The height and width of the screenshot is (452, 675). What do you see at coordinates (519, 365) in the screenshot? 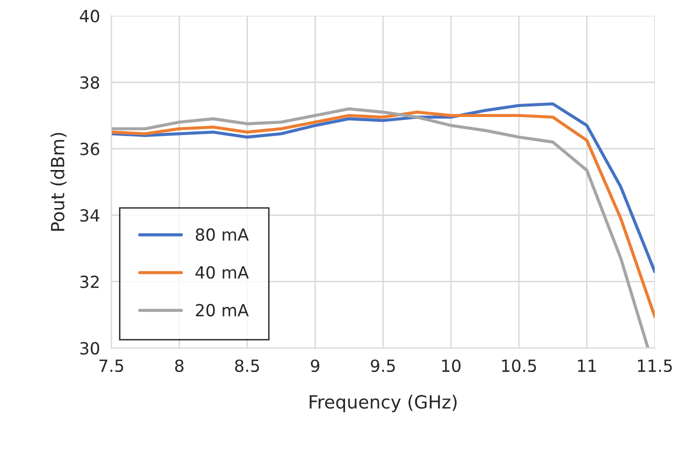
I see `x-tick-label: 10.5` at bounding box center [519, 365].